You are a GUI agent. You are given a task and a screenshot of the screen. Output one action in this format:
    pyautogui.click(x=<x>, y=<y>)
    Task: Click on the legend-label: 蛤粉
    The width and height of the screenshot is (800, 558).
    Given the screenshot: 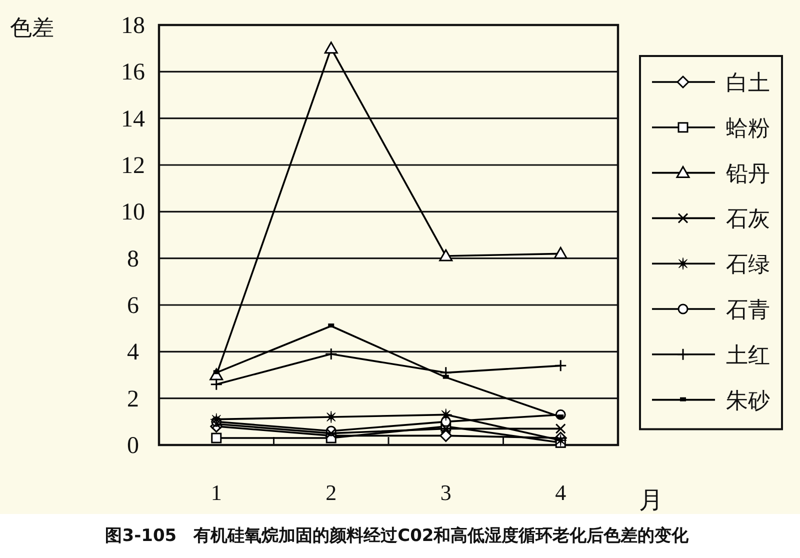 What is the action you would take?
    pyautogui.click(x=748, y=129)
    